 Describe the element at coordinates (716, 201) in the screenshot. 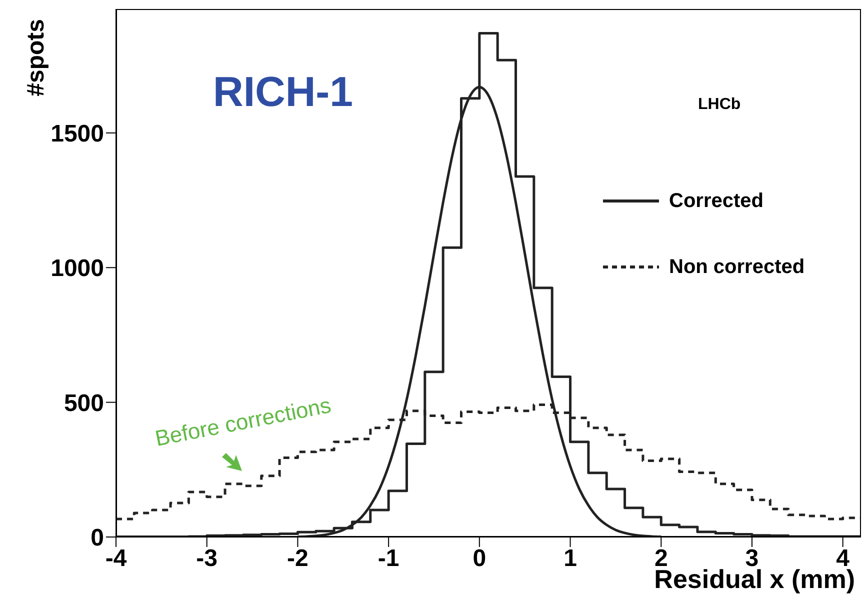

I see `legend-label: Corrected` at that location.